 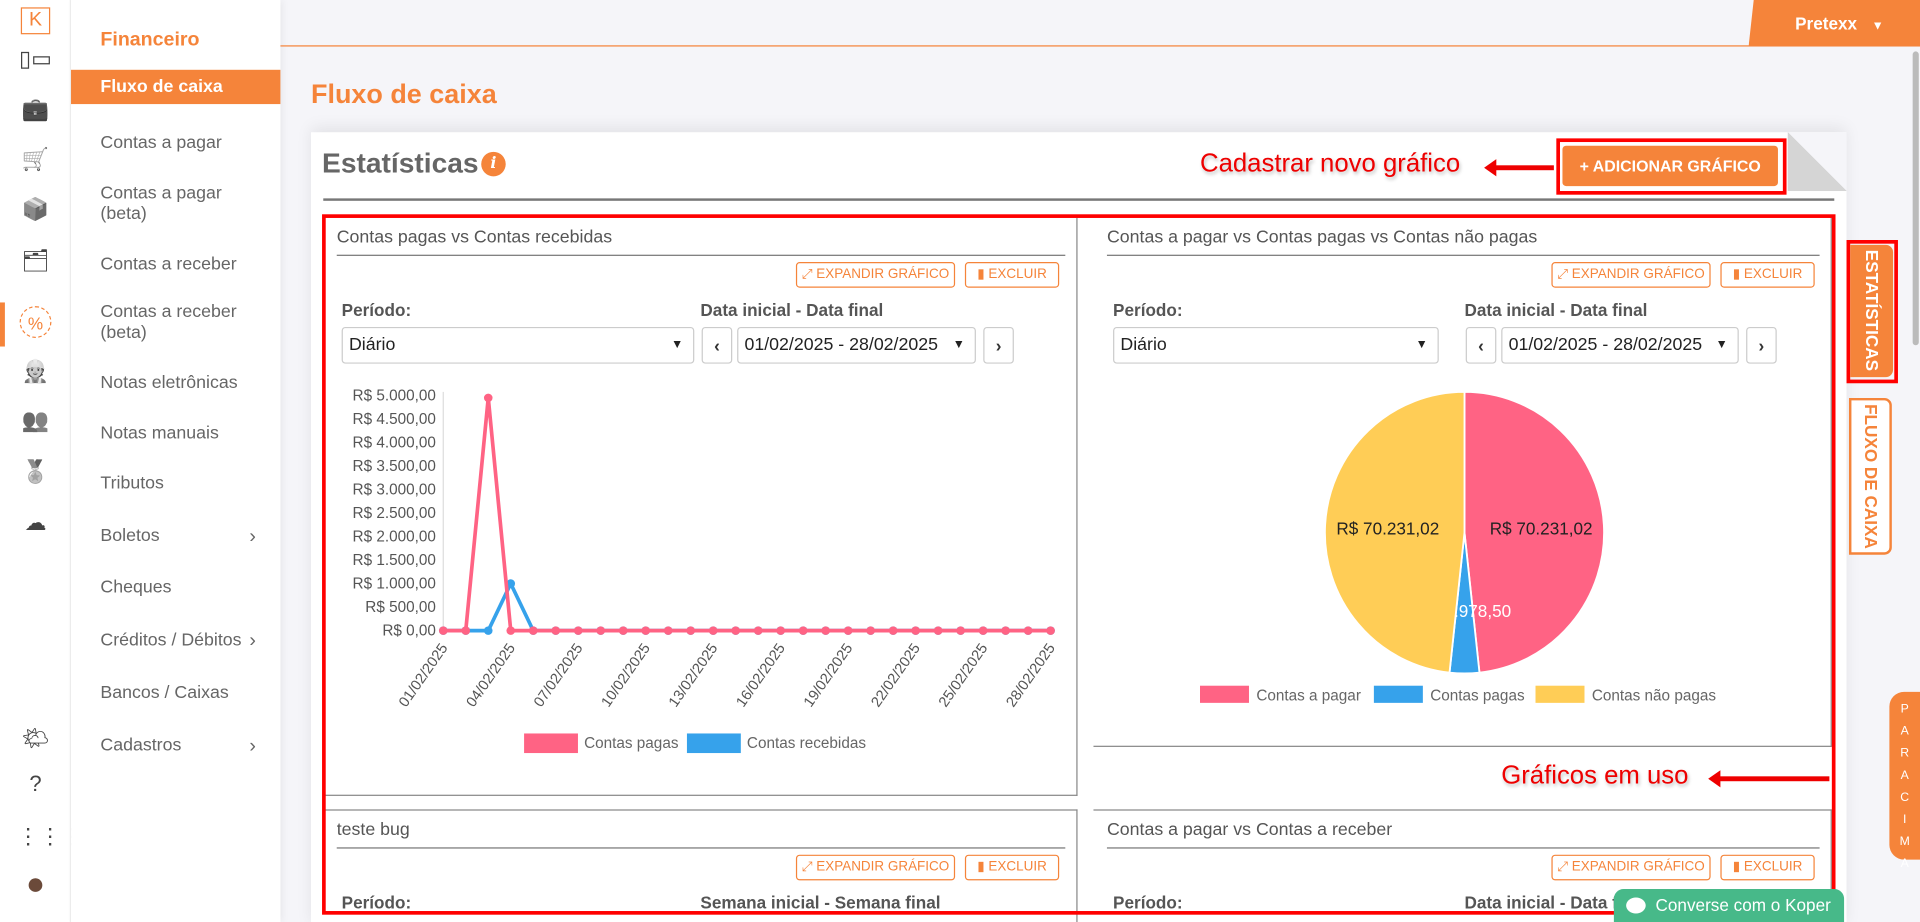 What do you see at coordinates (175, 537) in the screenshot?
I see `sidebar-item: Boletos ›` at bounding box center [175, 537].